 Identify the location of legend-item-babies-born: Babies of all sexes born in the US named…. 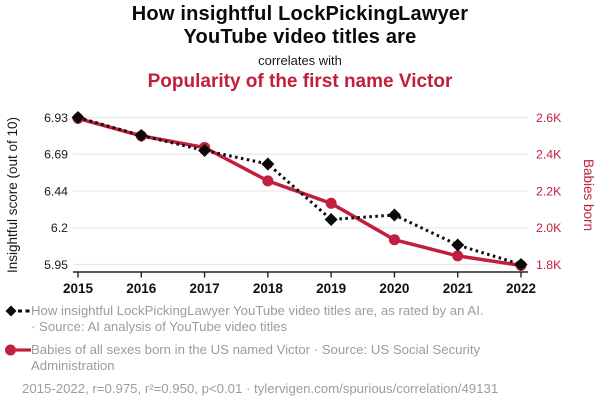
(300, 358).